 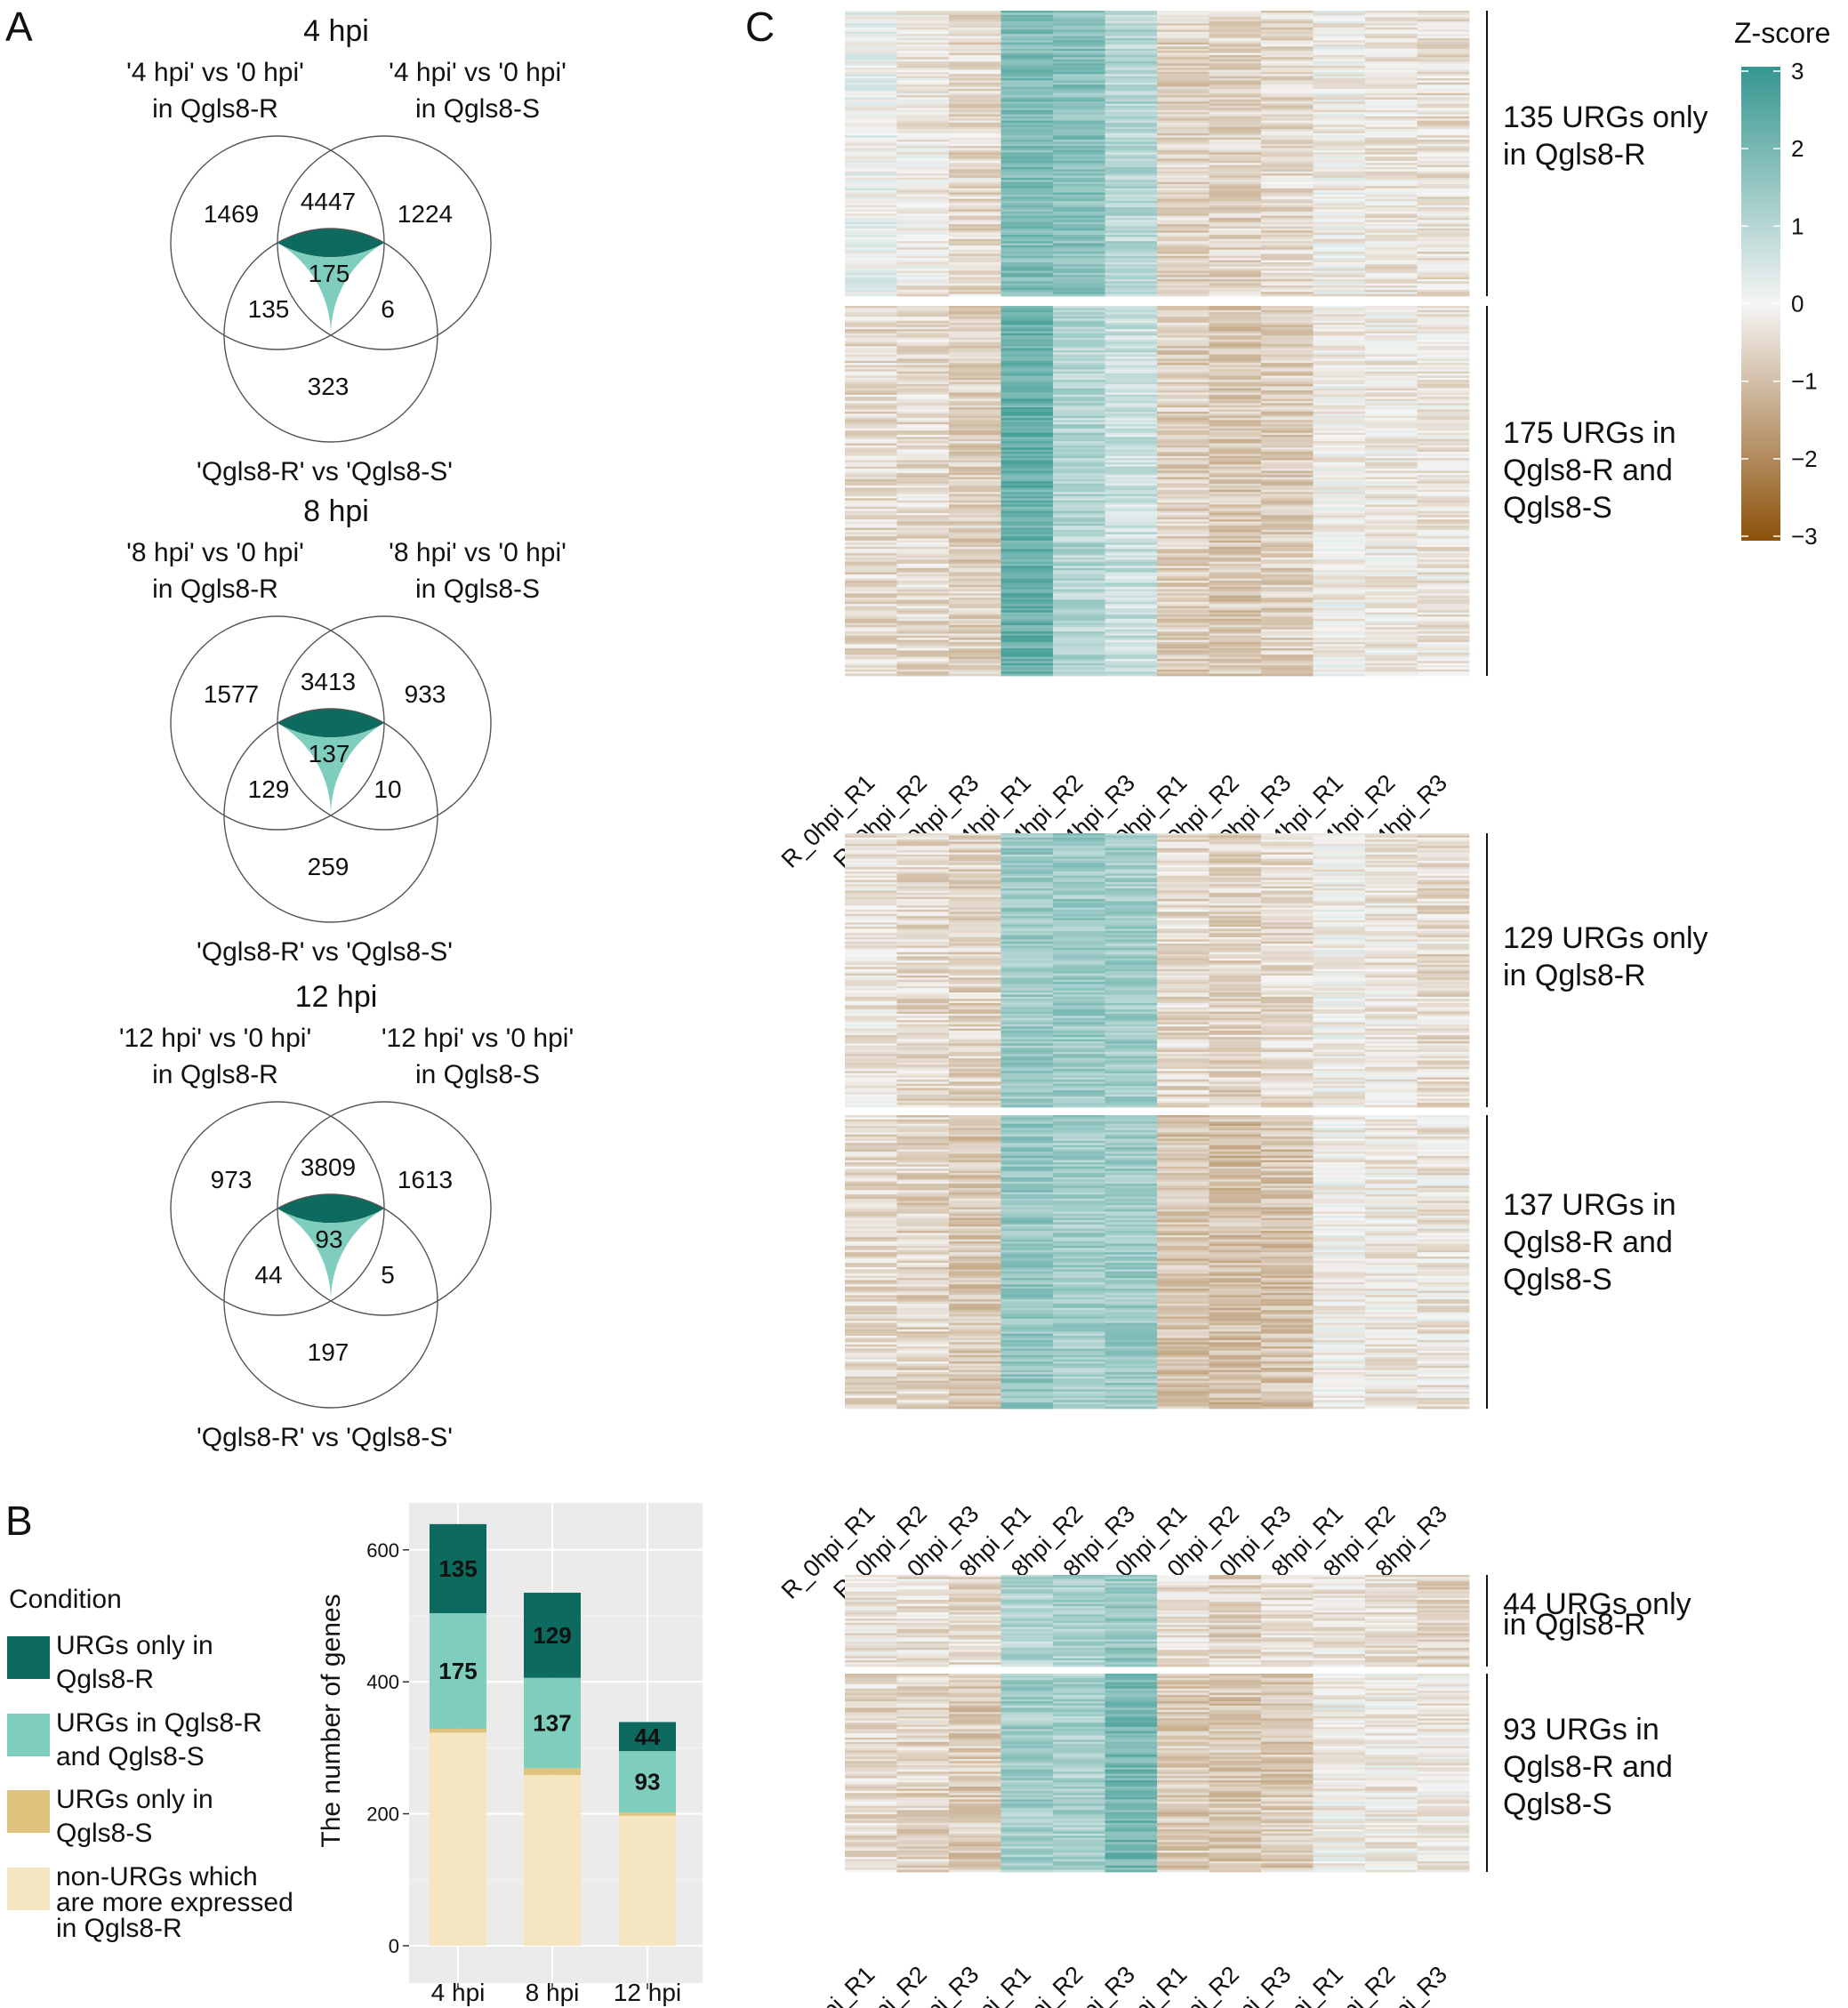 I want to click on panel-label-c: C, so click(x=760, y=27).